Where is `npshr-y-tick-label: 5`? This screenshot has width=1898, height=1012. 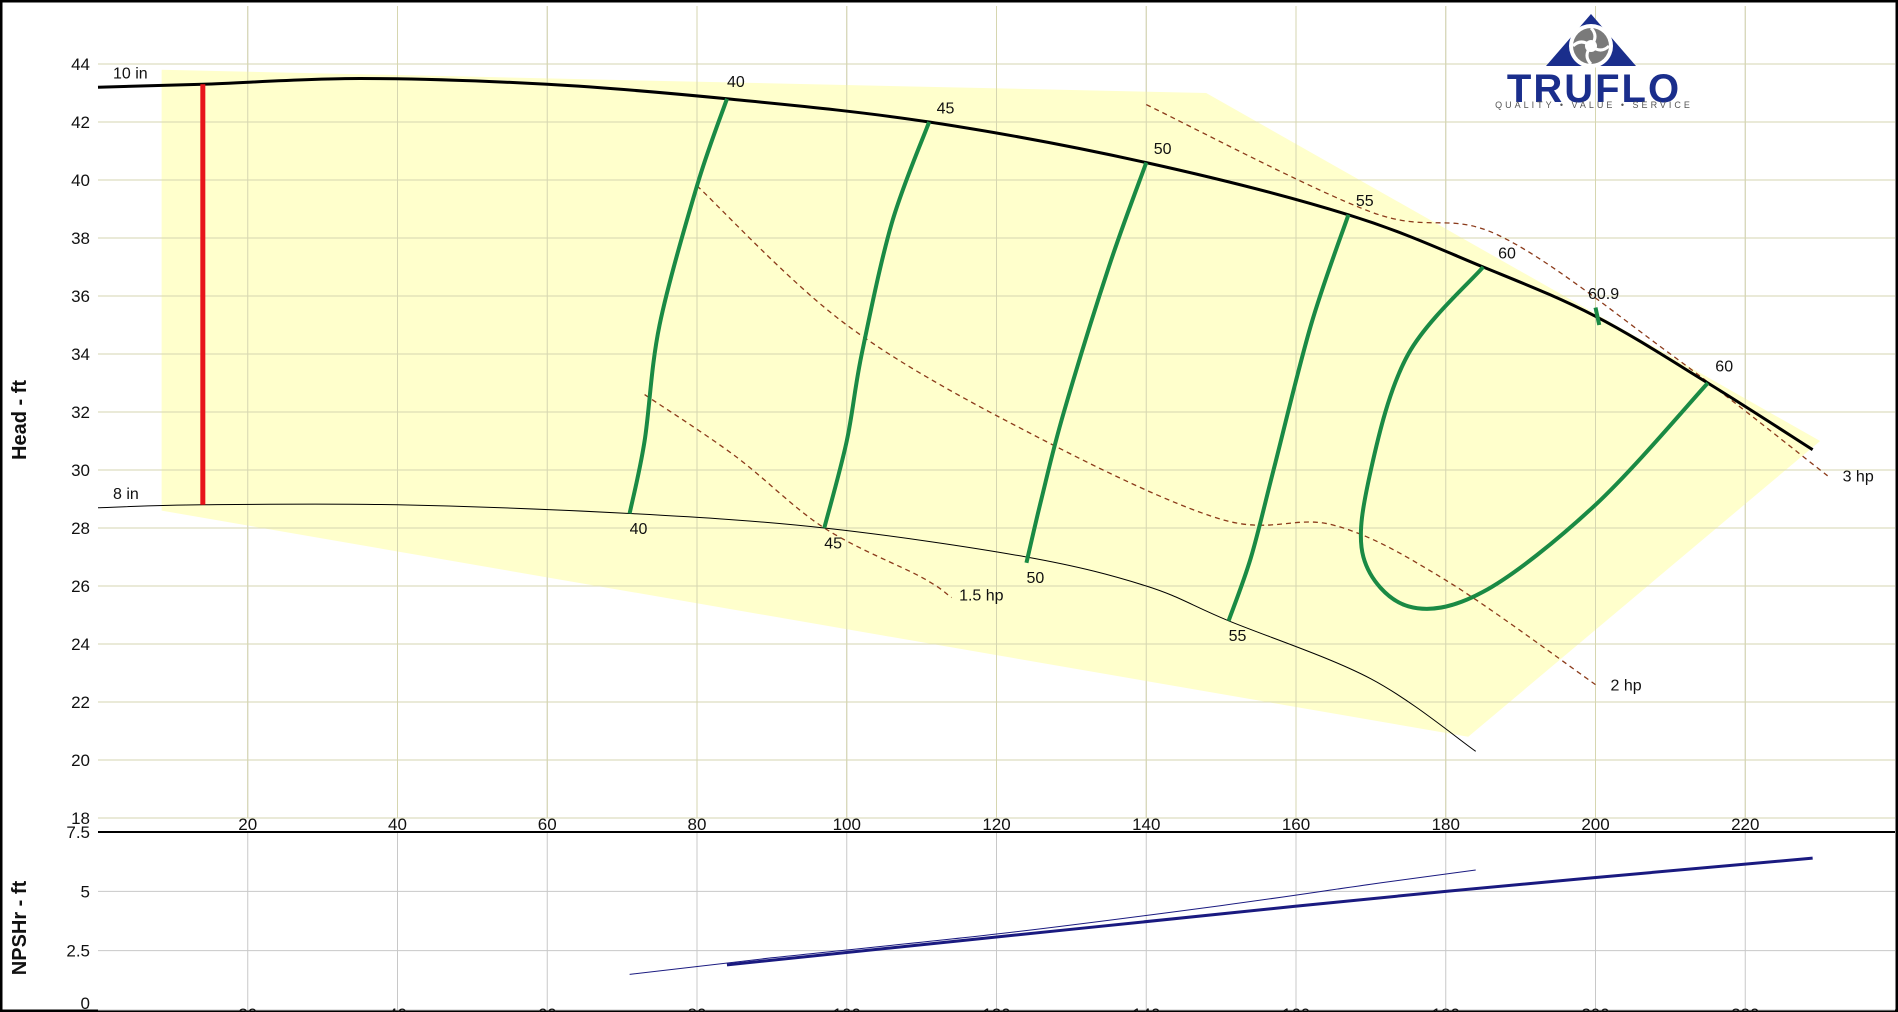 npshr-y-tick-label: 5 is located at coordinates (85, 891).